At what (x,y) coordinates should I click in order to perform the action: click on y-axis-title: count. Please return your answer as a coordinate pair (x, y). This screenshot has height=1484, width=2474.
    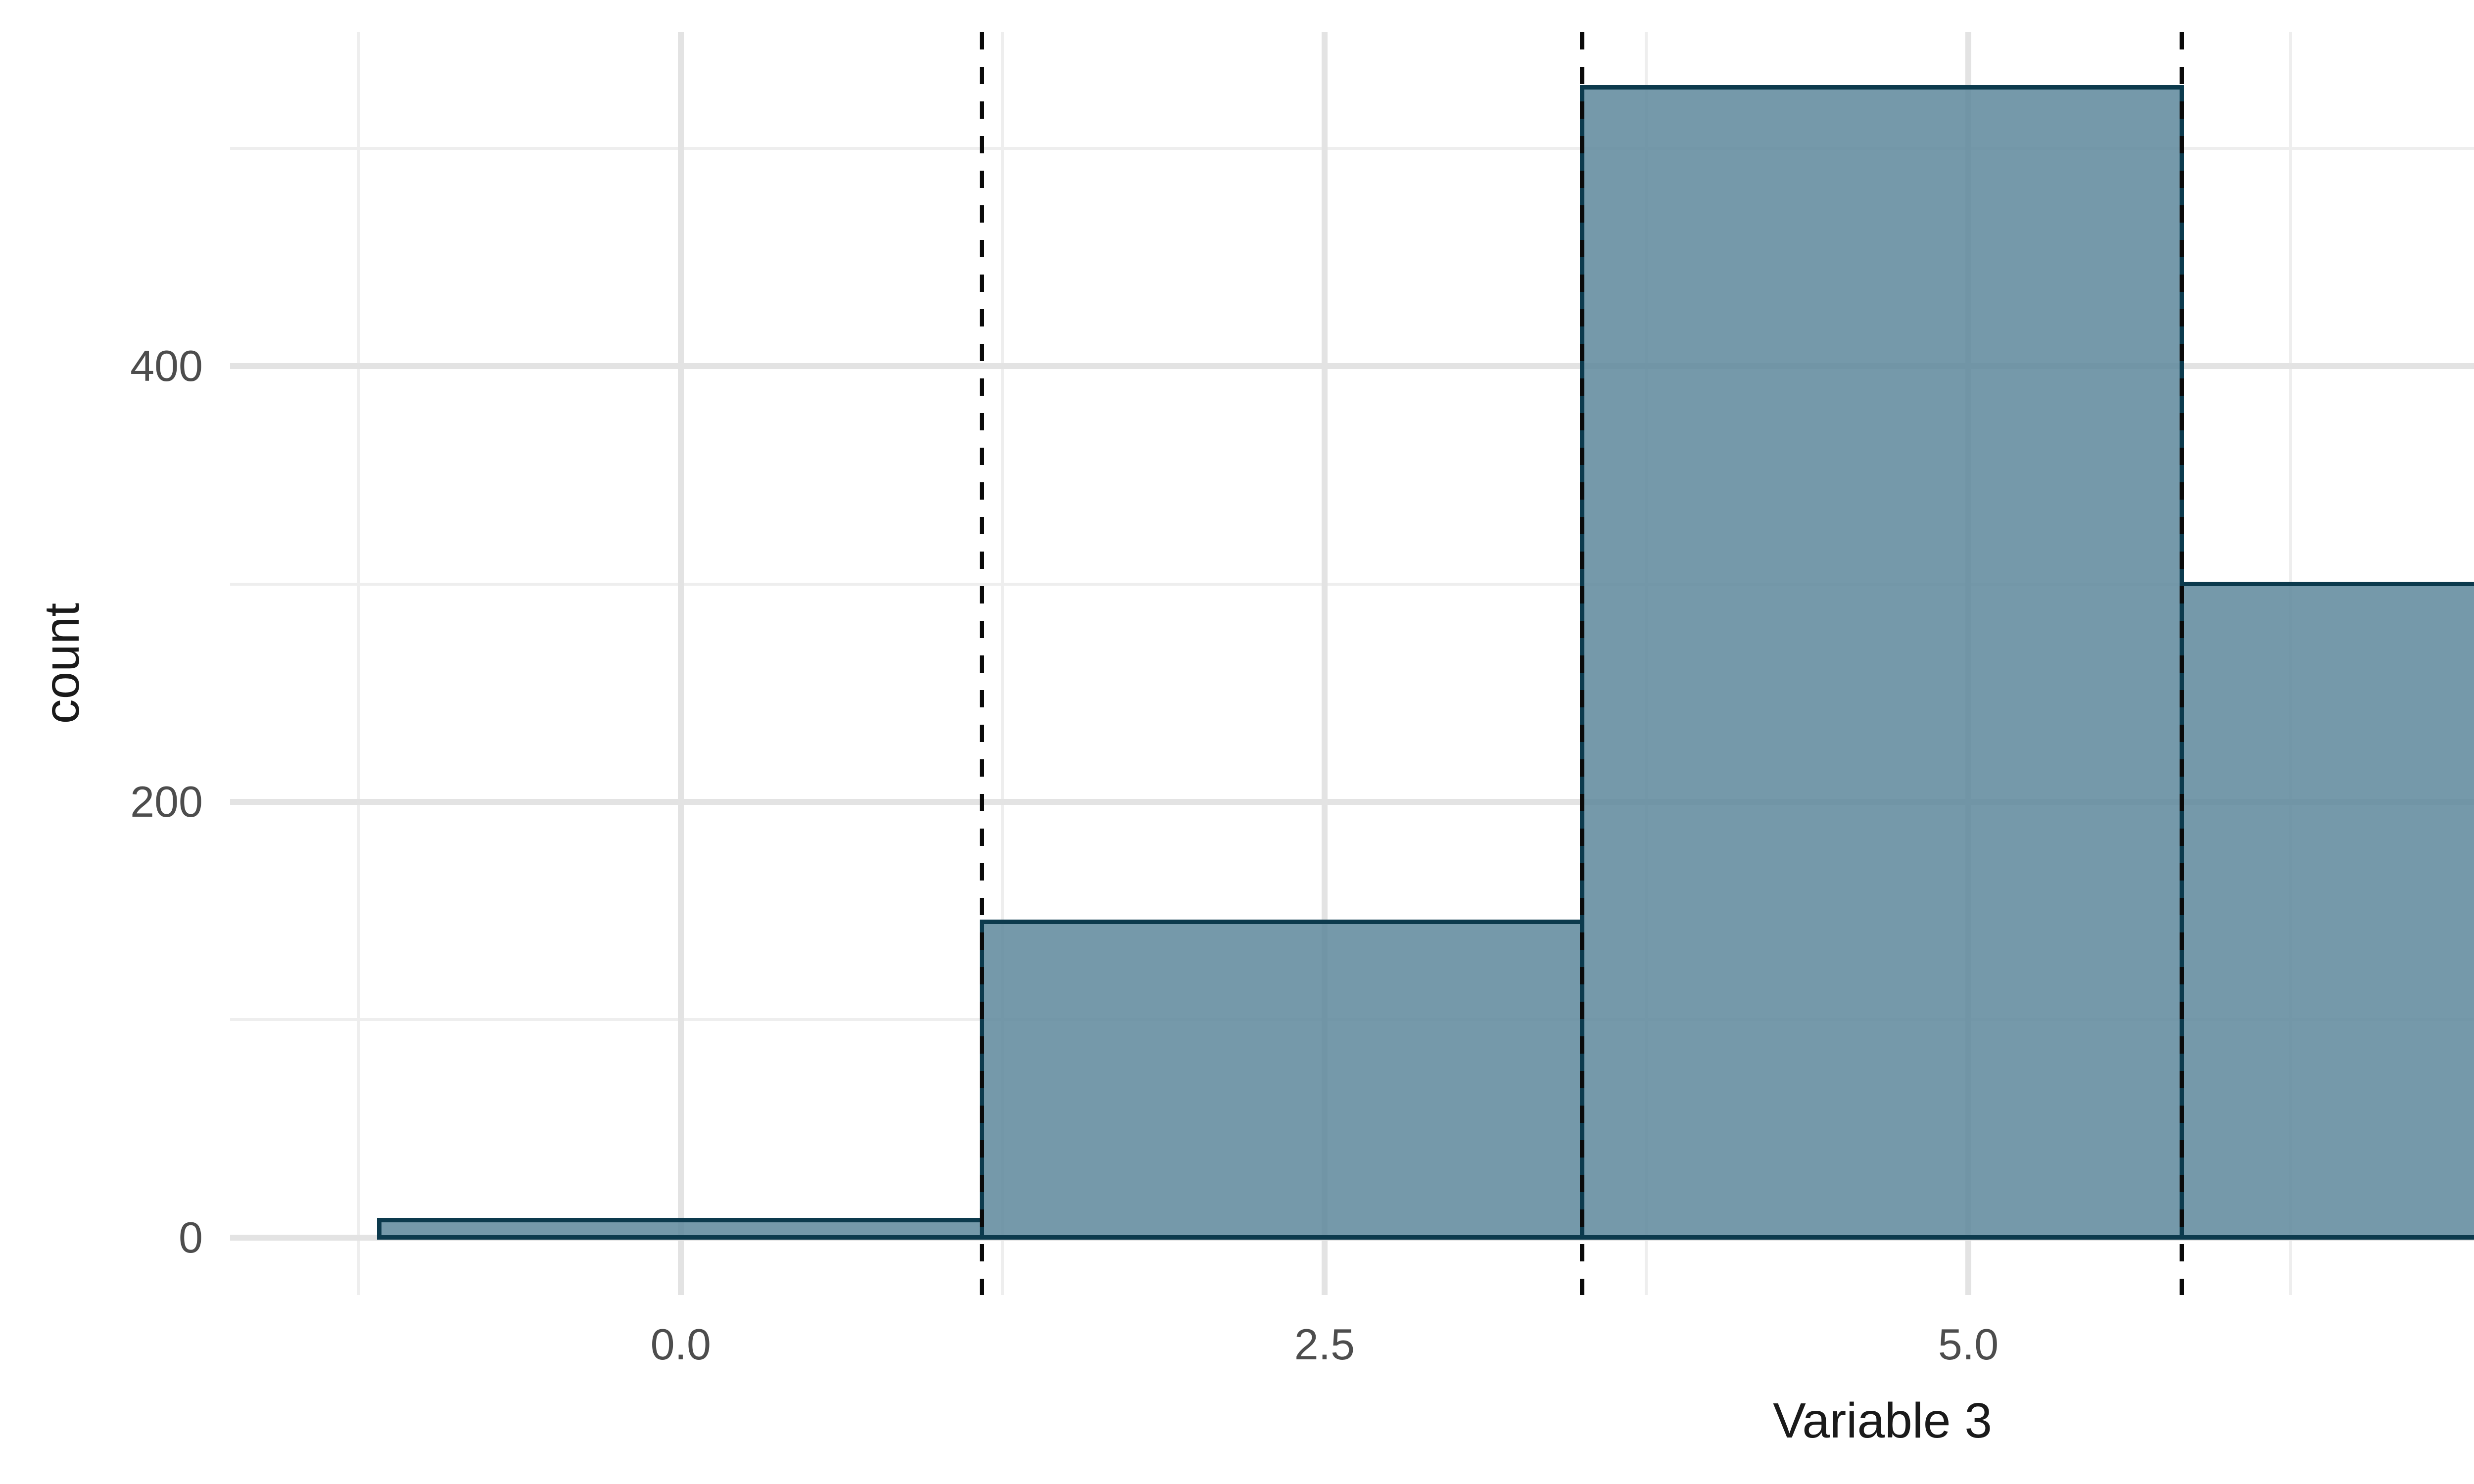
    Looking at the image, I should click on (62, 663).